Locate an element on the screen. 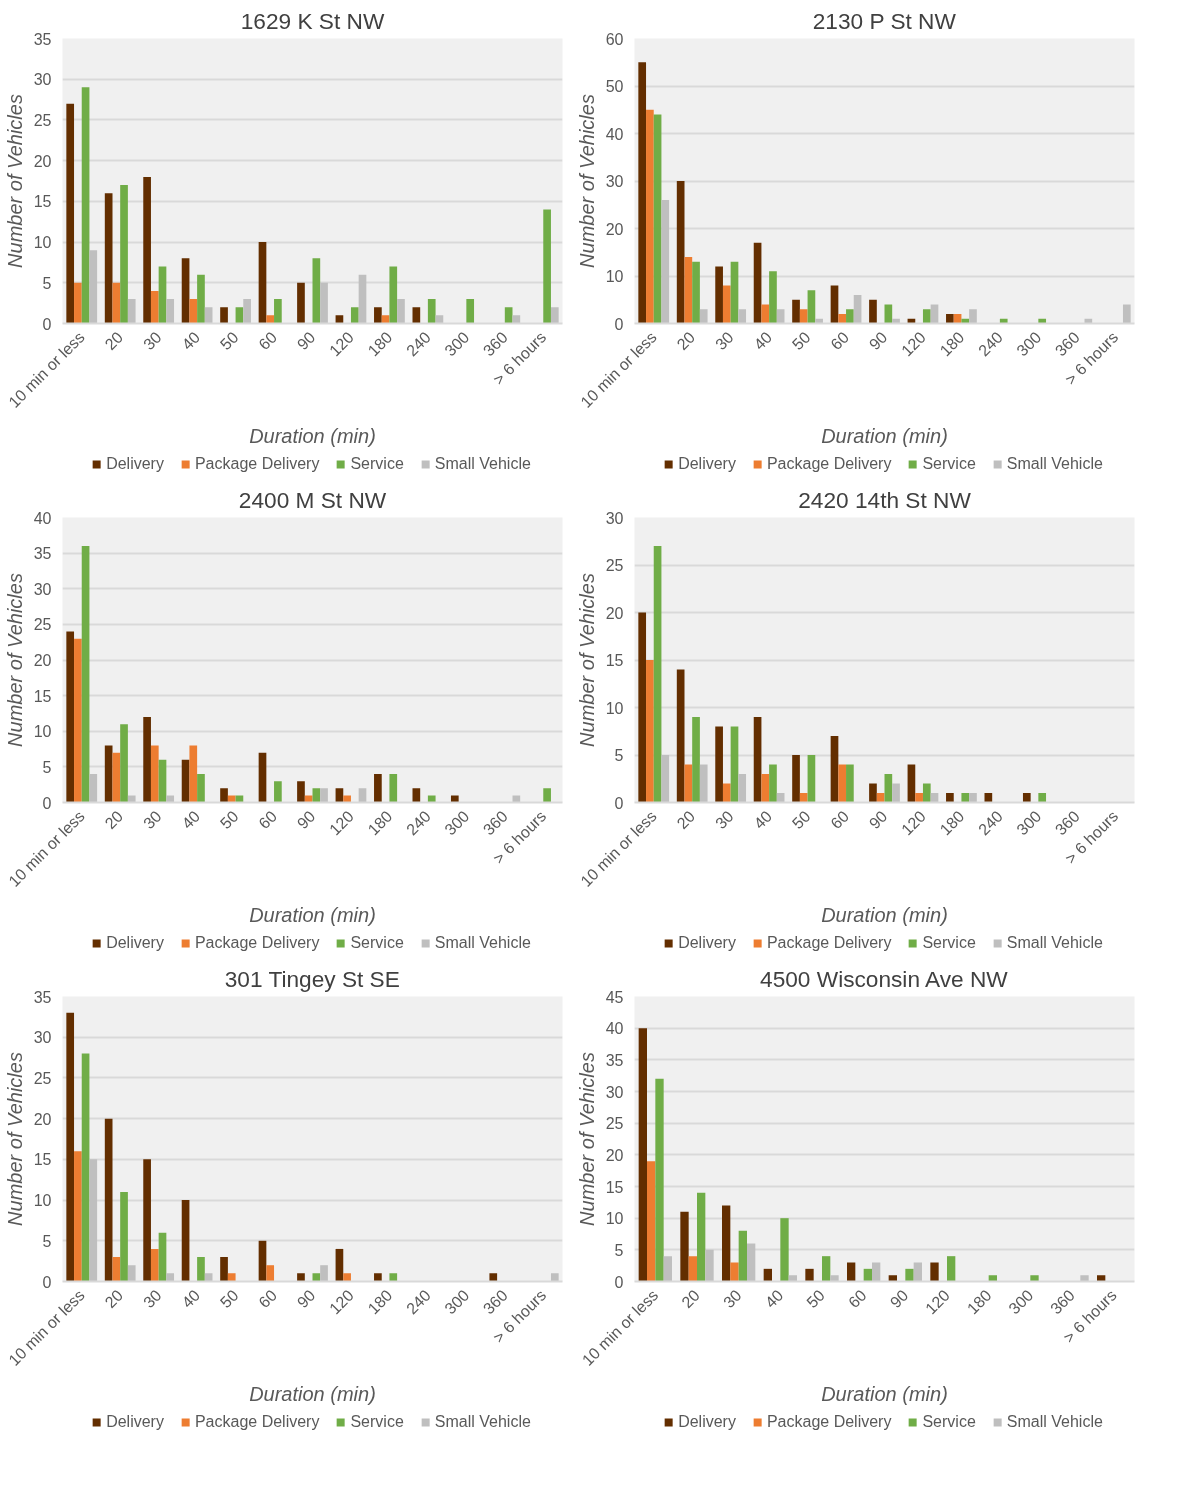 This screenshot has width=1190, height=1494. chart-title: 301 Tingey St SE is located at coordinates (312, 978).